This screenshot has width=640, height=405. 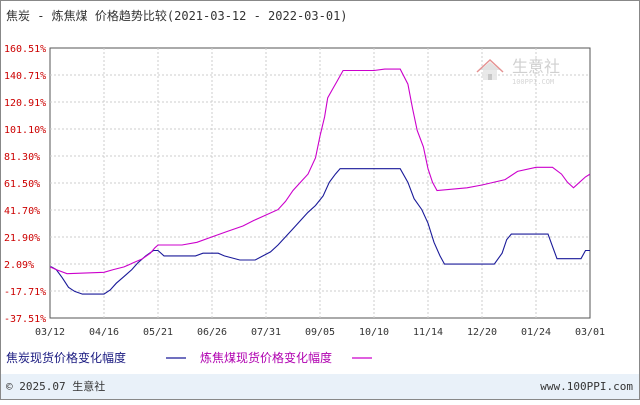 What do you see at coordinates (66, 357) in the screenshot?
I see `legend-label-coke: 焦炭现货价格变化幅度` at bounding box center [66, 357].